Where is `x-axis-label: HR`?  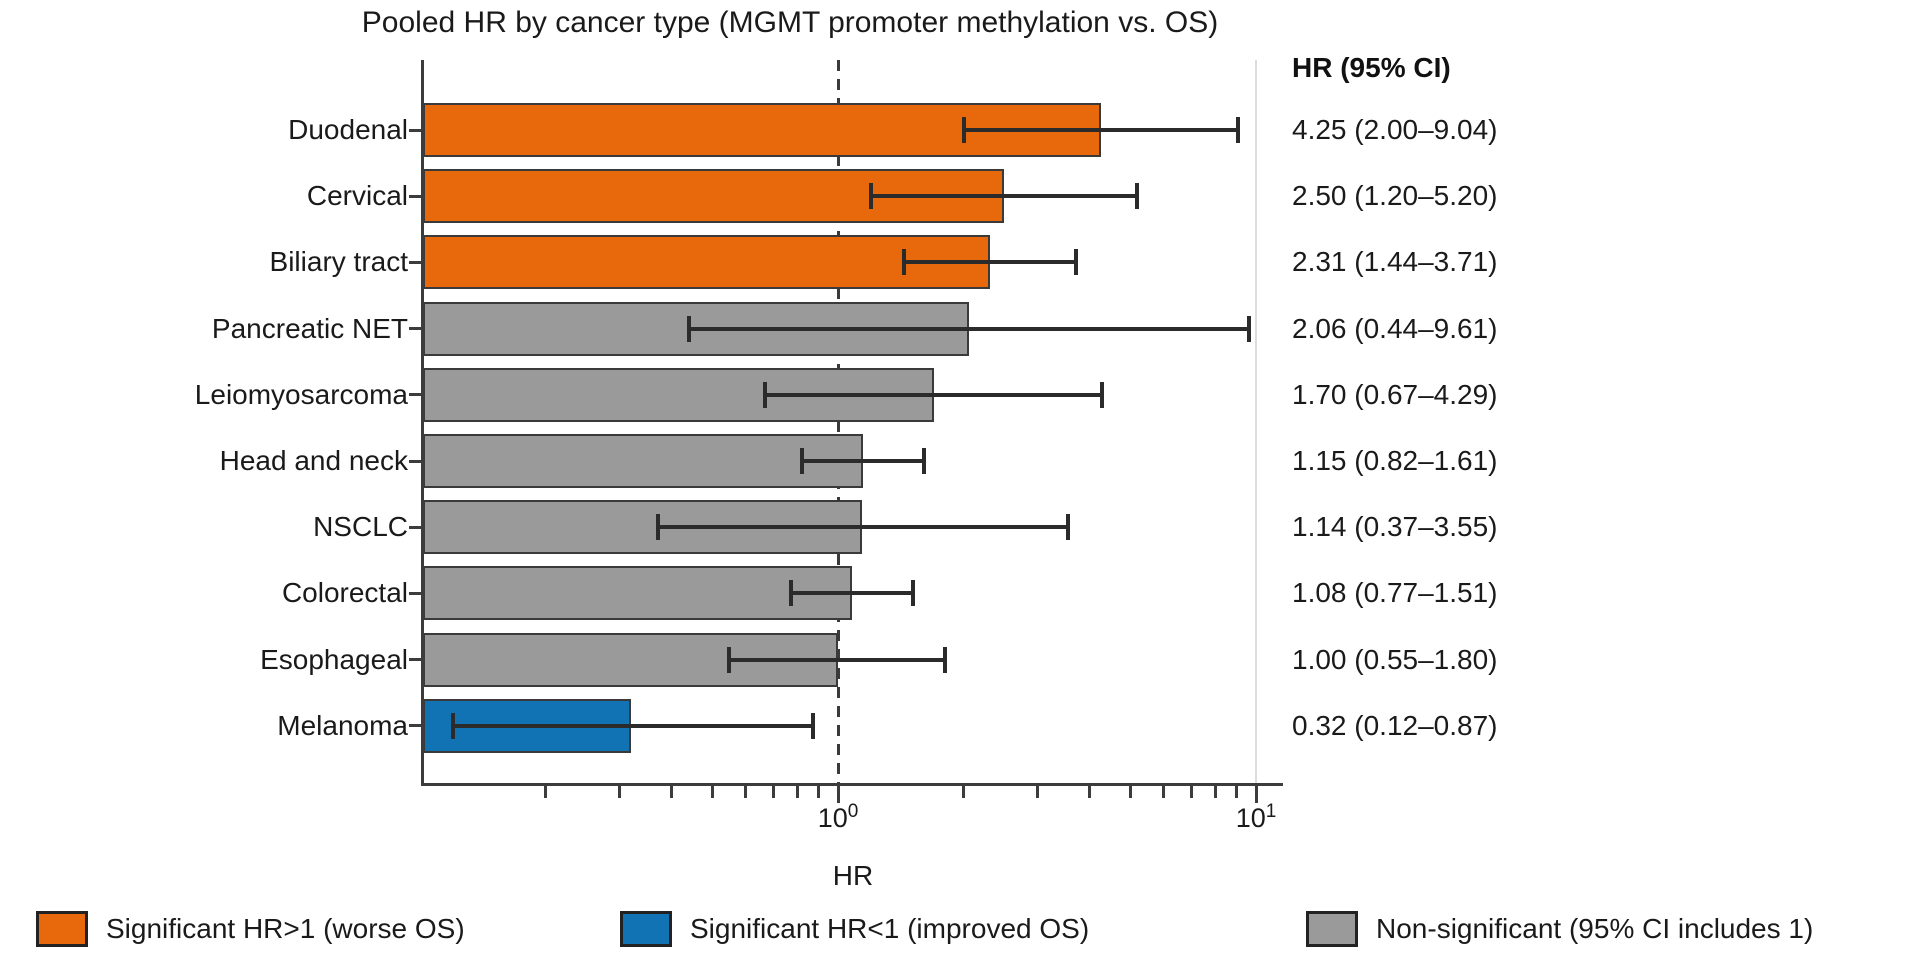
x-axis-label: HR is located at coordinates (853, 875).